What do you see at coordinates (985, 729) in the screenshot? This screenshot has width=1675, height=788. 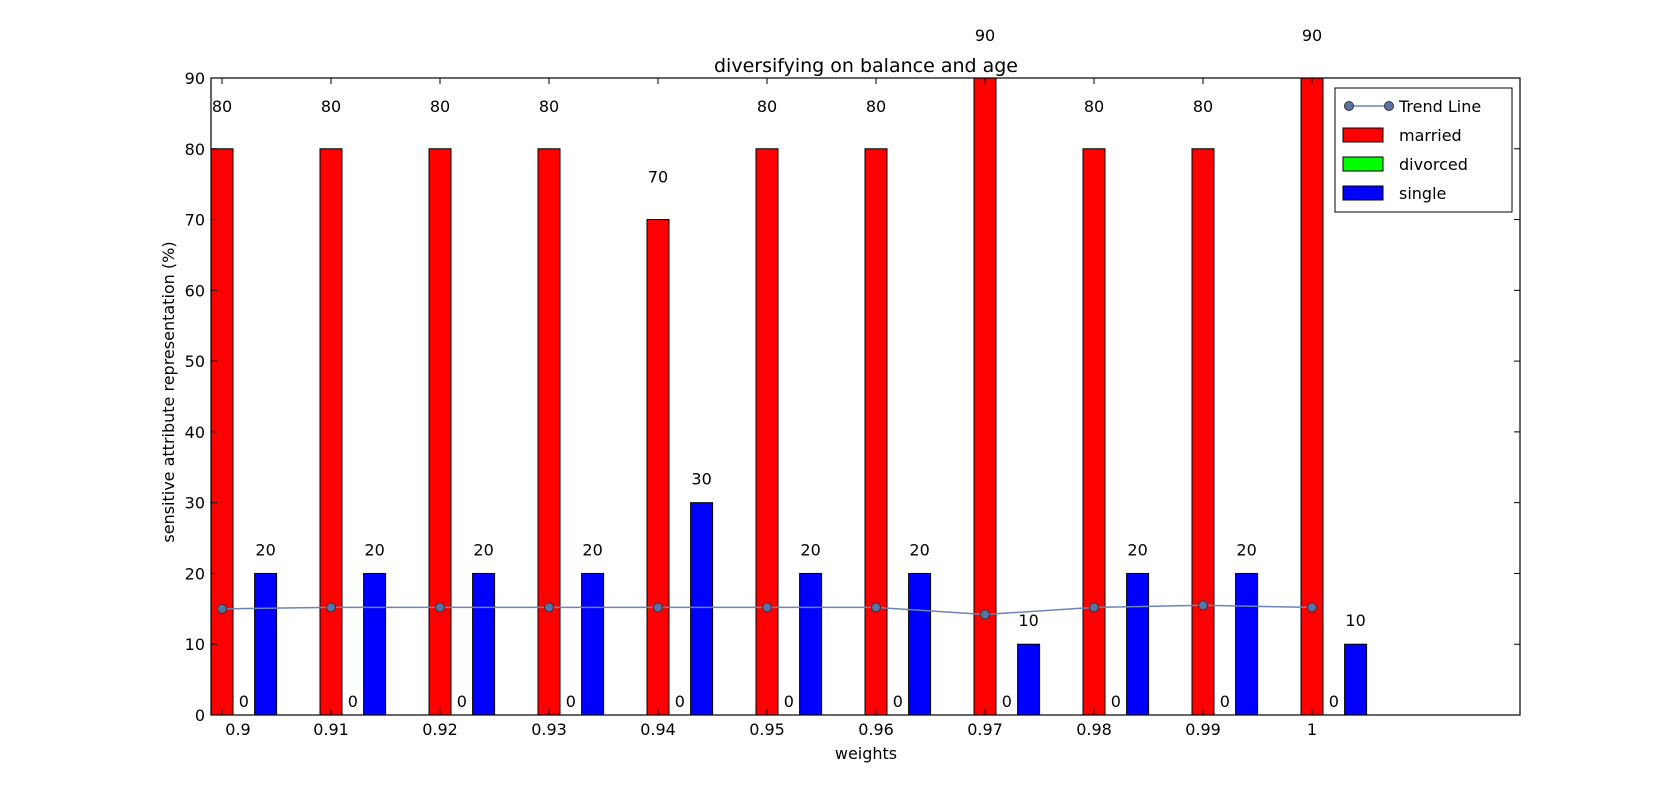 I see `x-tick-label: 0.97` at bounding box center [985, 729].